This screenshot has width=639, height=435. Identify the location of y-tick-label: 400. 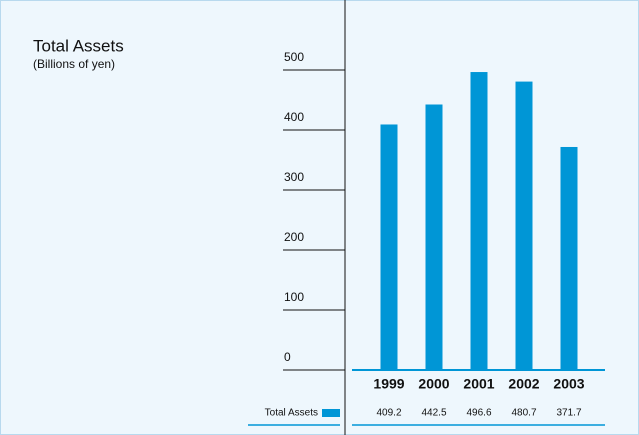
(294, 117).